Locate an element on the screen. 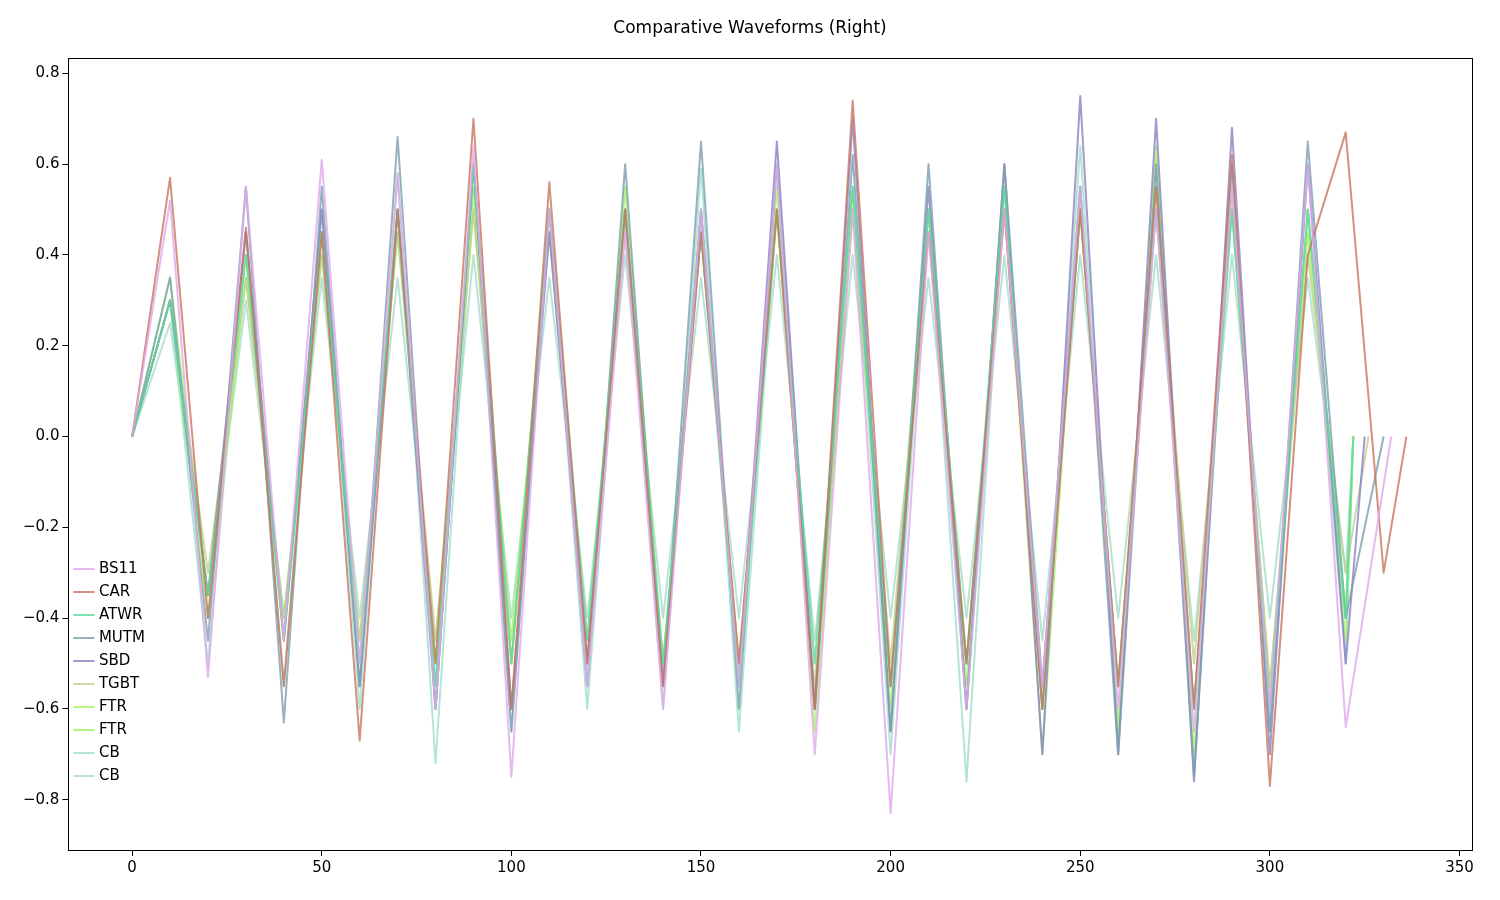 The width and height of the screenshot is (1500, 900). y-tick-label: 0.2 is located at coordinates (47, 344).